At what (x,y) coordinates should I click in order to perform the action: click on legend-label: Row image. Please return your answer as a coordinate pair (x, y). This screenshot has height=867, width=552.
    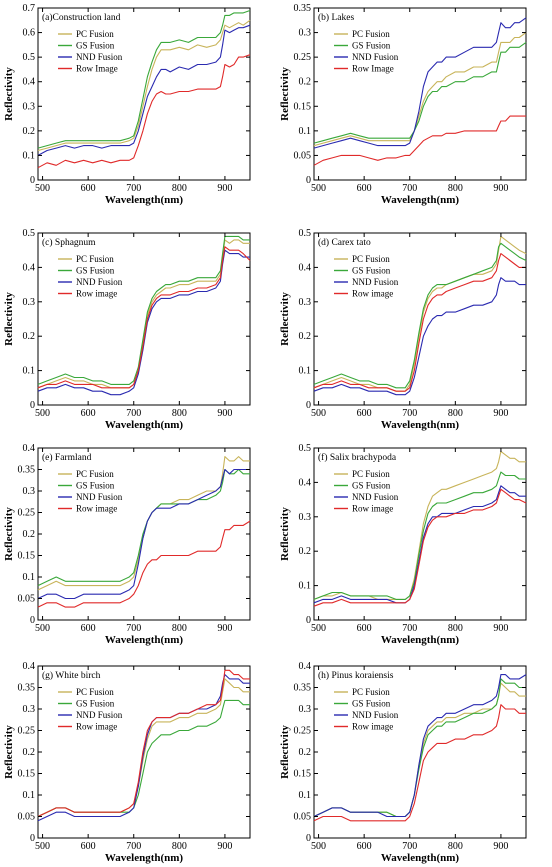
    Looking at the image, I should click on (372, 727).